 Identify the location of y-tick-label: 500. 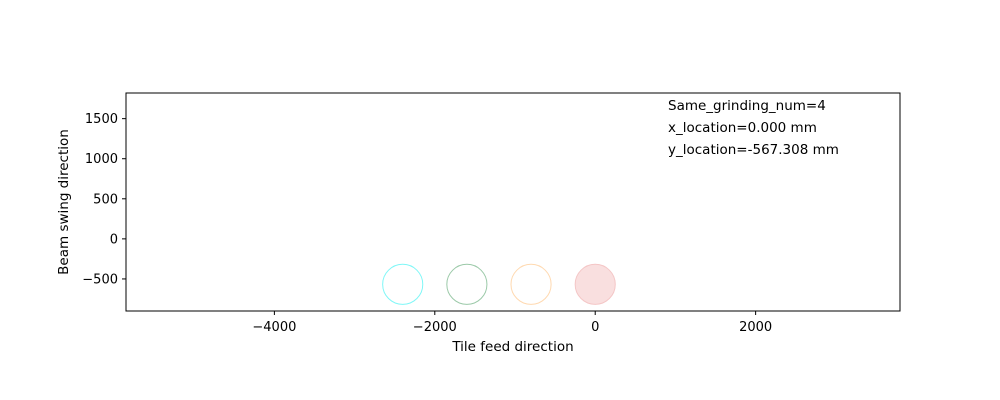
(105, 199).